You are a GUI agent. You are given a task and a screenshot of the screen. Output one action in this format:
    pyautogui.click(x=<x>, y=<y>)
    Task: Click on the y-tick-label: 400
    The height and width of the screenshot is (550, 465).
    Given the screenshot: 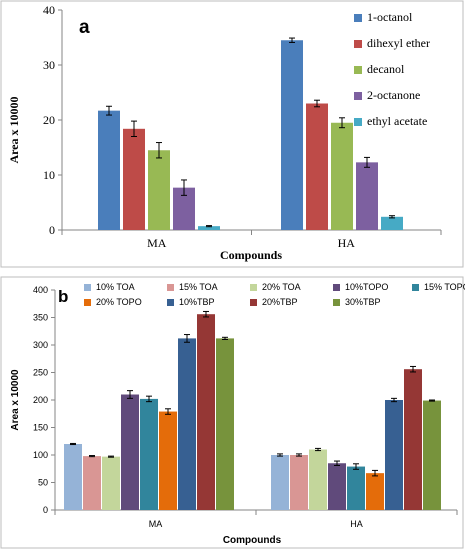 What is the action you would take?
    pyautogui.click(x=40, y=290)
    